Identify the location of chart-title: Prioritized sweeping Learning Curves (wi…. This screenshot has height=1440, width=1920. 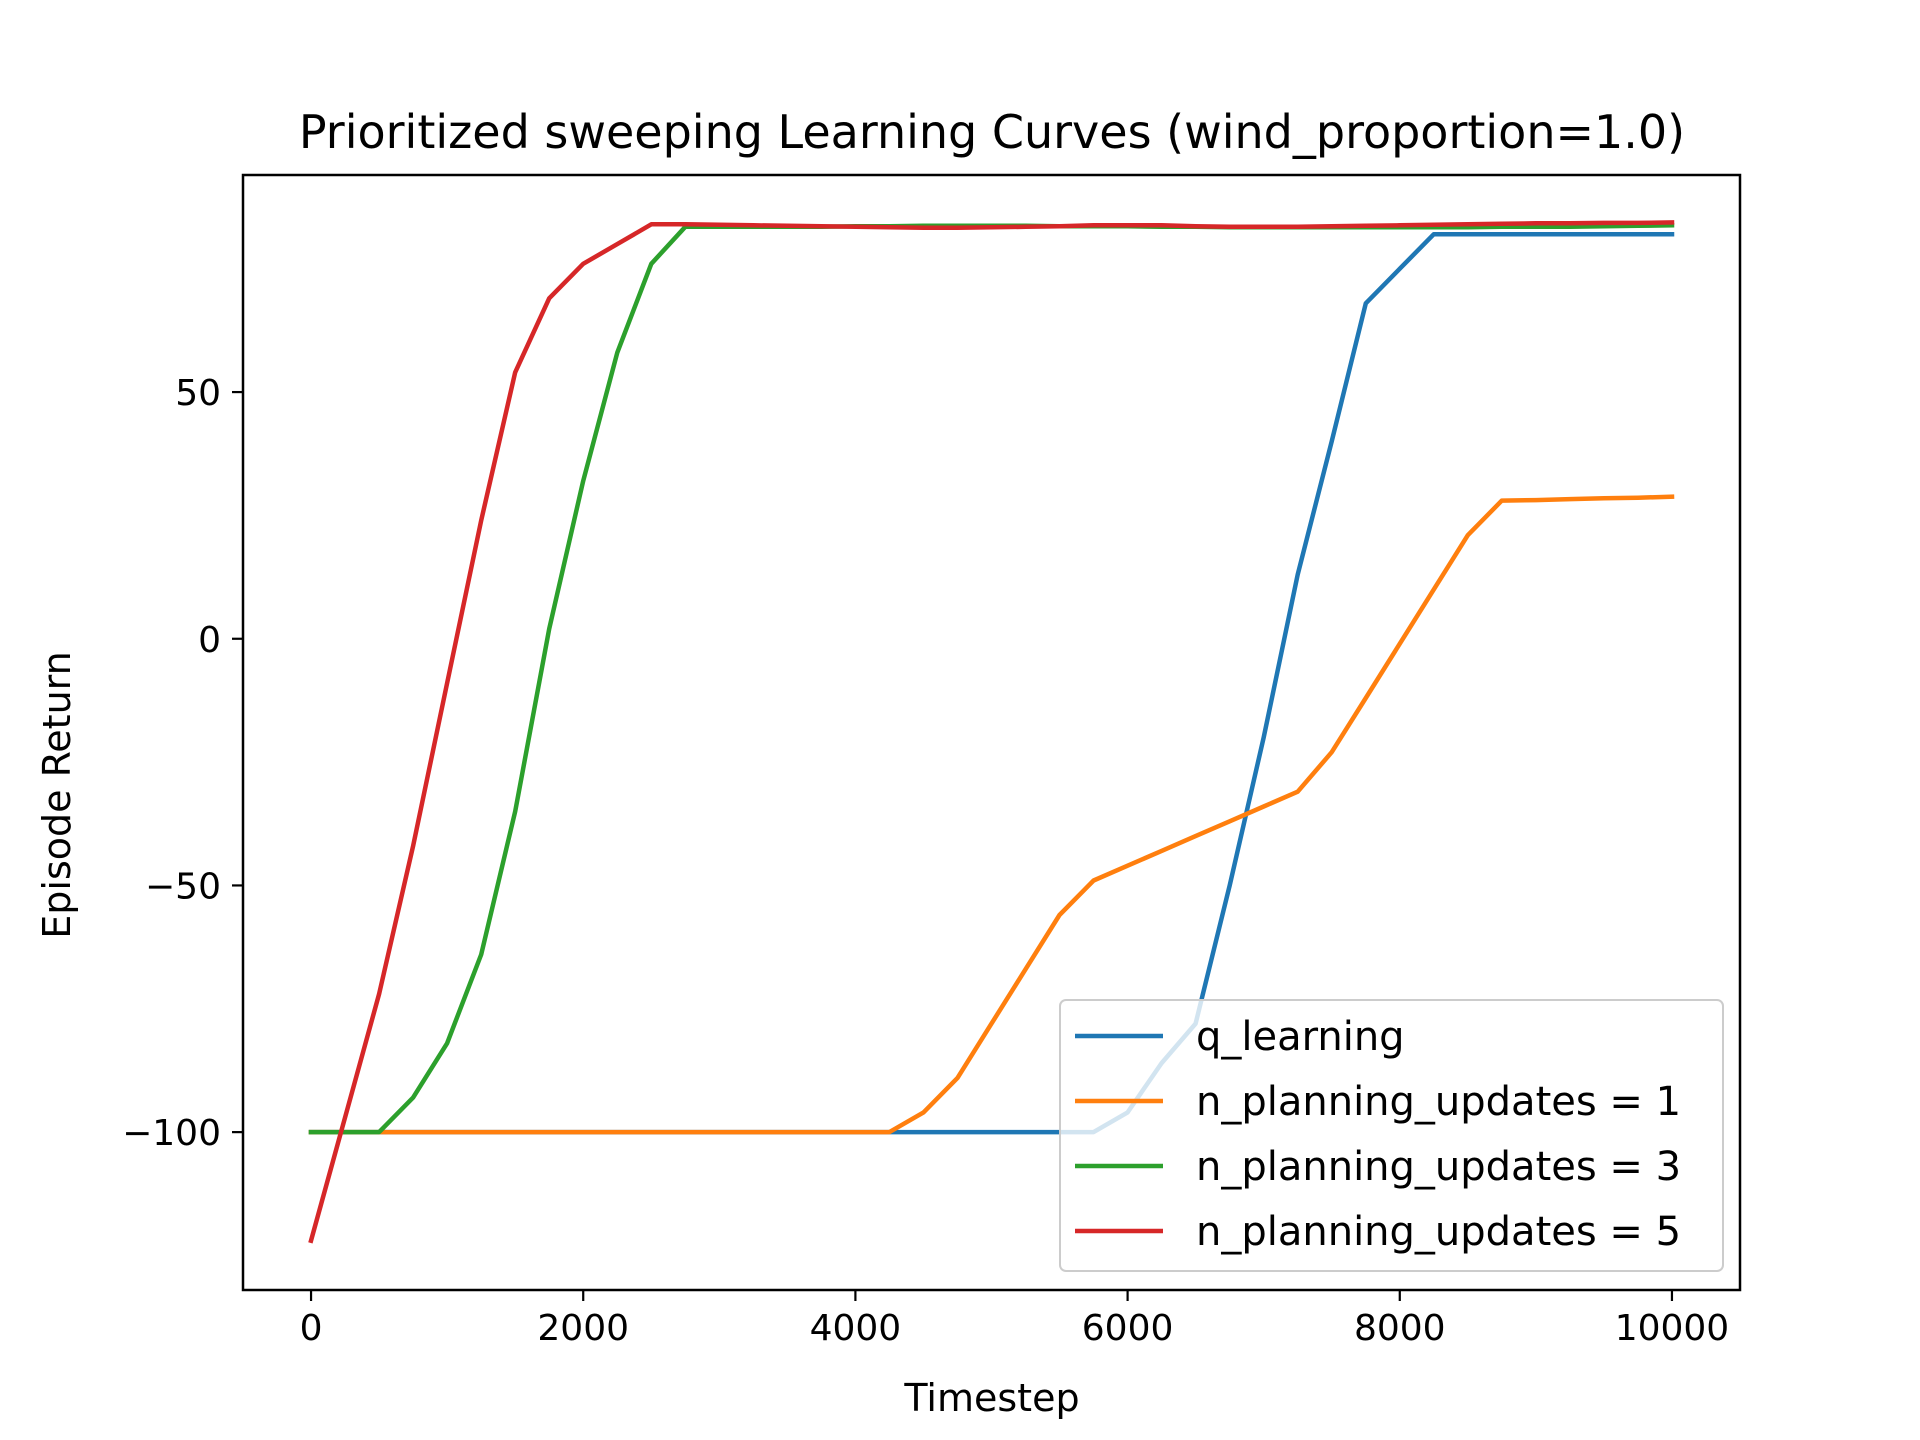
(992, 132).